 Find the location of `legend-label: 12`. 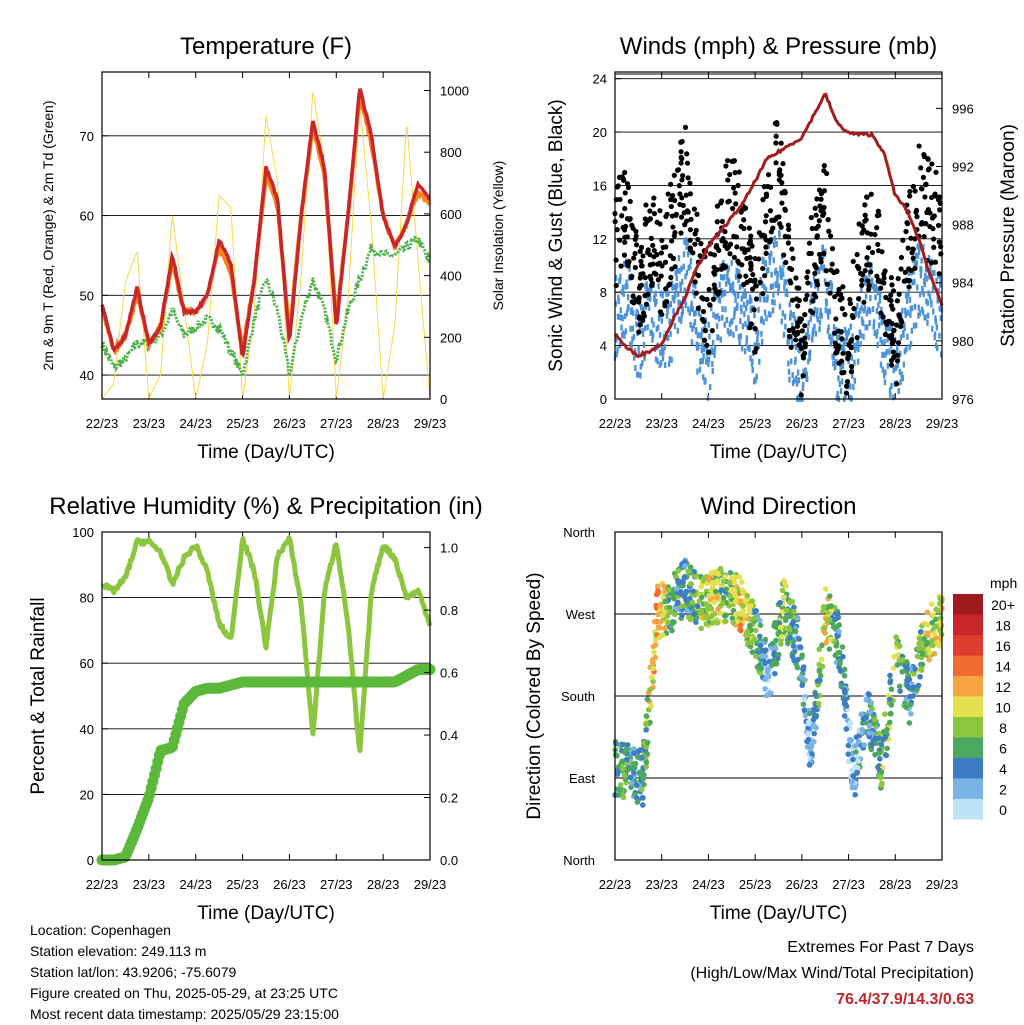

legend-label: 12 is located at coordinates (1003, 687).